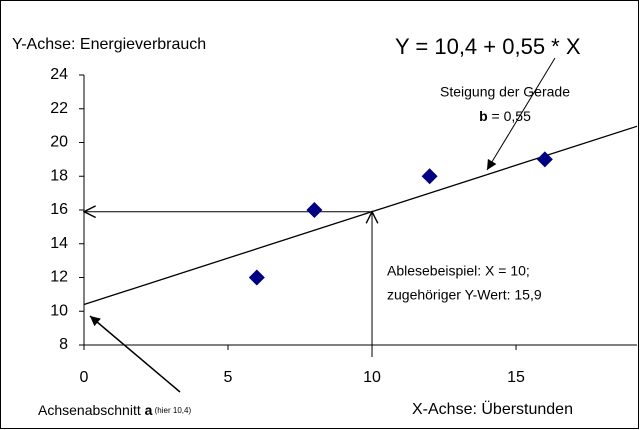 The image size is (640, 430). Describe the element at coordinates (488, 46) in the screenshot. I see `equation: Y = 10,4 + 0,55 * X` at that location.